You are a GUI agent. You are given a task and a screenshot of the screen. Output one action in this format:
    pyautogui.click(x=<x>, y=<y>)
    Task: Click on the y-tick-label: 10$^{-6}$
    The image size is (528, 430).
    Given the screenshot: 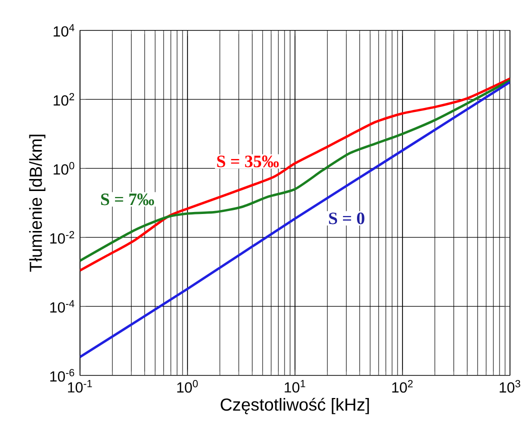 What is the action you would take?
    pyautogui.click(x=62, y=375)
    